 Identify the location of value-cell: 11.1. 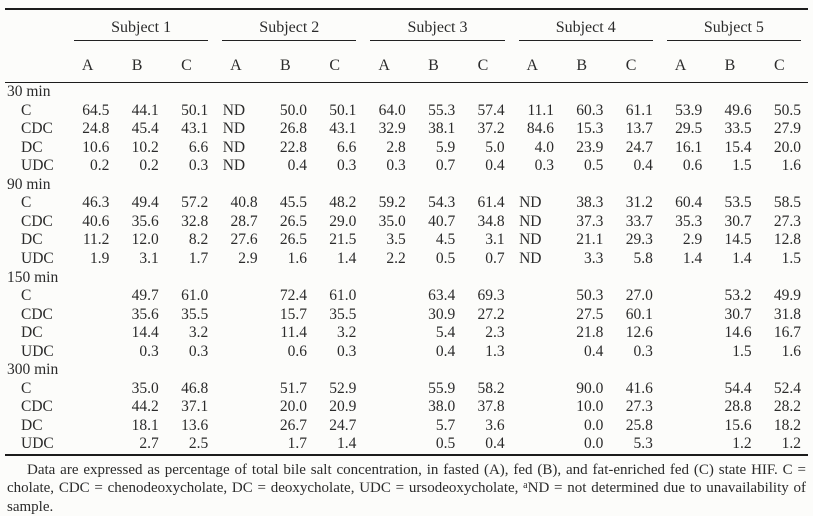
(540, 110).